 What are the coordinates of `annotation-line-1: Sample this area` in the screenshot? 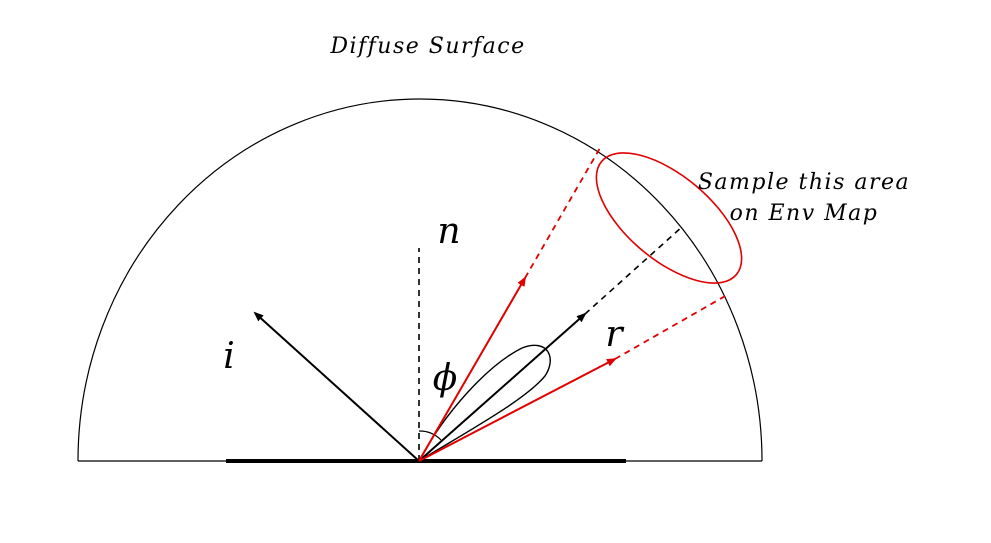 It's located at (804, 182).